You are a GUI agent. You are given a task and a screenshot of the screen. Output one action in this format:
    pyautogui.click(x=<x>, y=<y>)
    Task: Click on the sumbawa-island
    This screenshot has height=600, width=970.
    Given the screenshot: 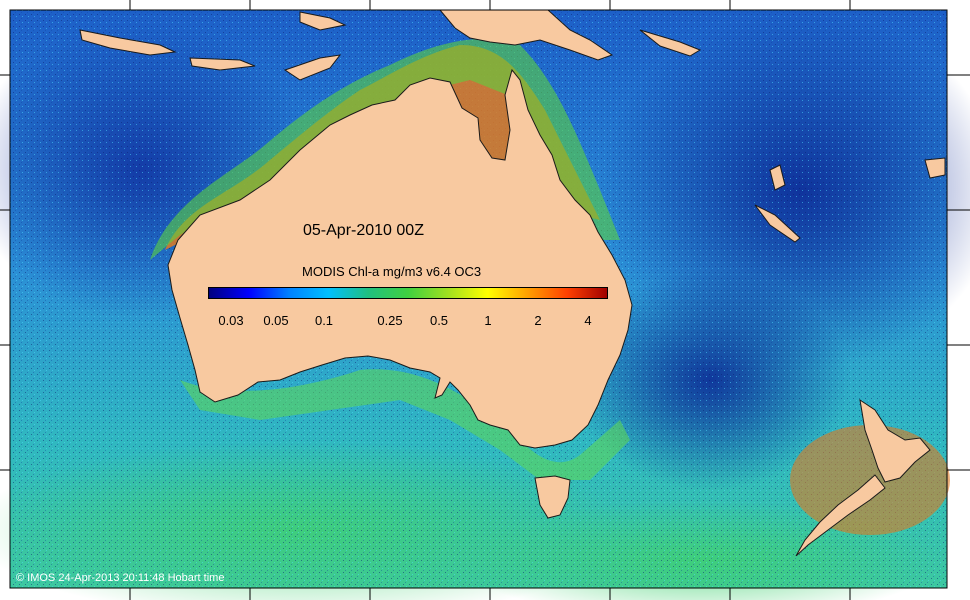 What is the action you would take?
    pyautogui.click(x=222, y=64)
    